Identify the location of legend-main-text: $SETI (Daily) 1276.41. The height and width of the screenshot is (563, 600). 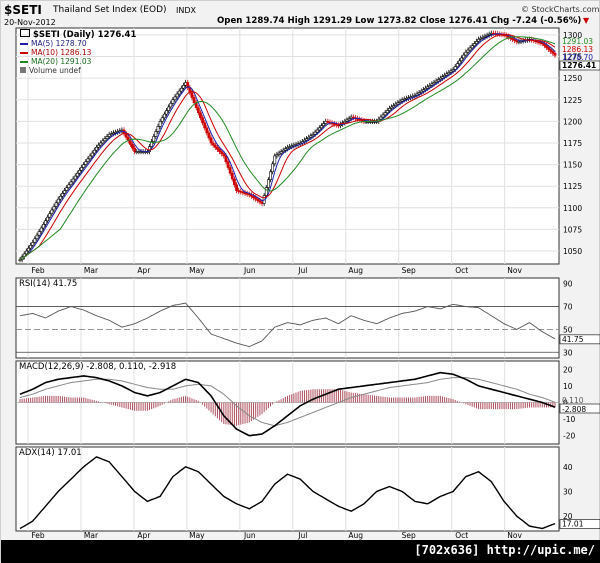
(85, 35).